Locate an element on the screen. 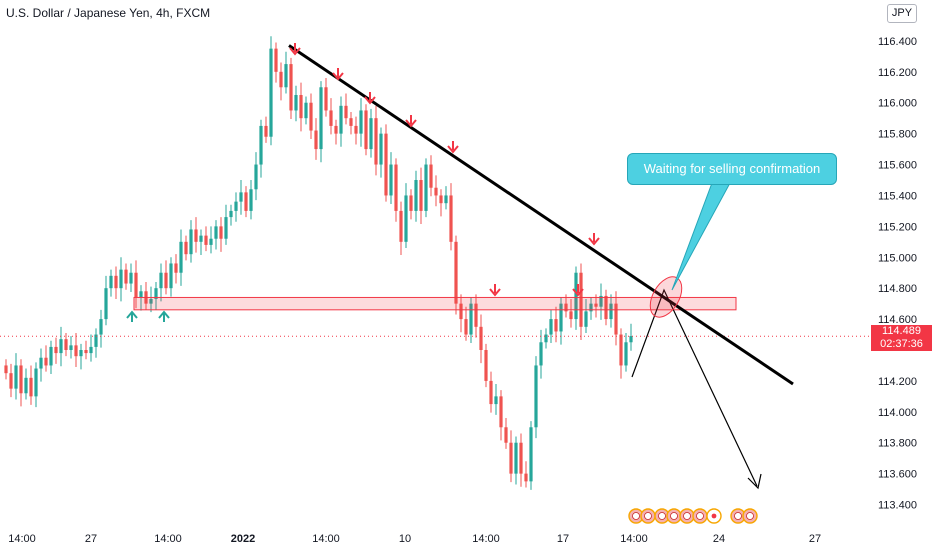  x-tick-label: 2022 is located at coordinates (243, 539).